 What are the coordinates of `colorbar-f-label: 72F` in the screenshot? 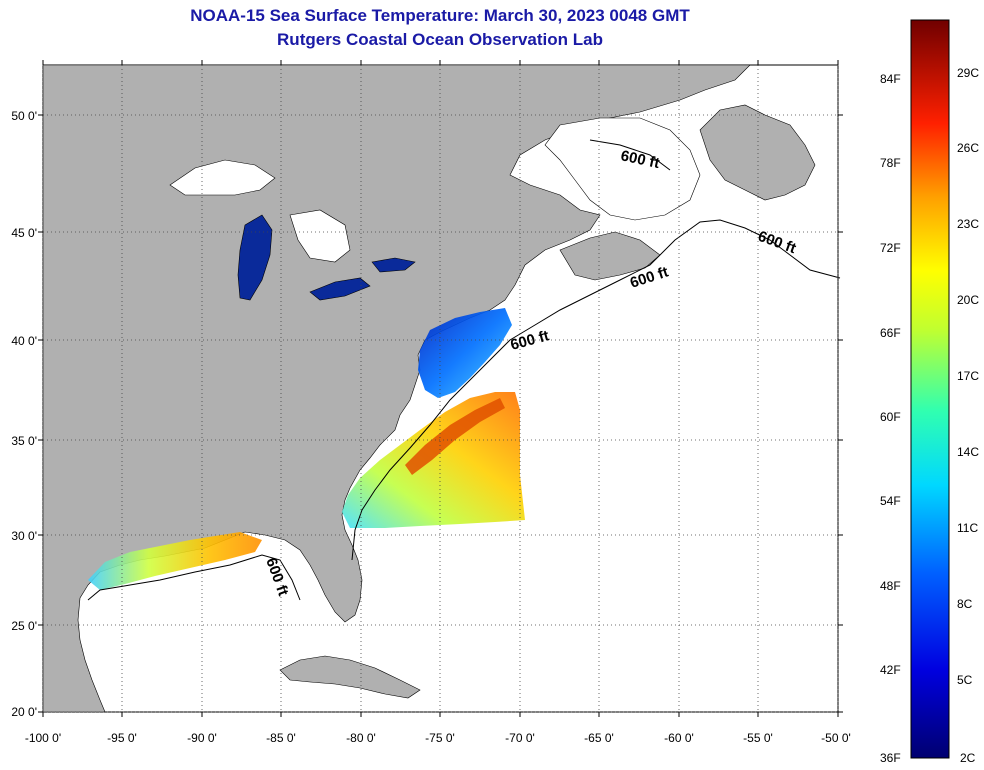 It's located at (890, 248).